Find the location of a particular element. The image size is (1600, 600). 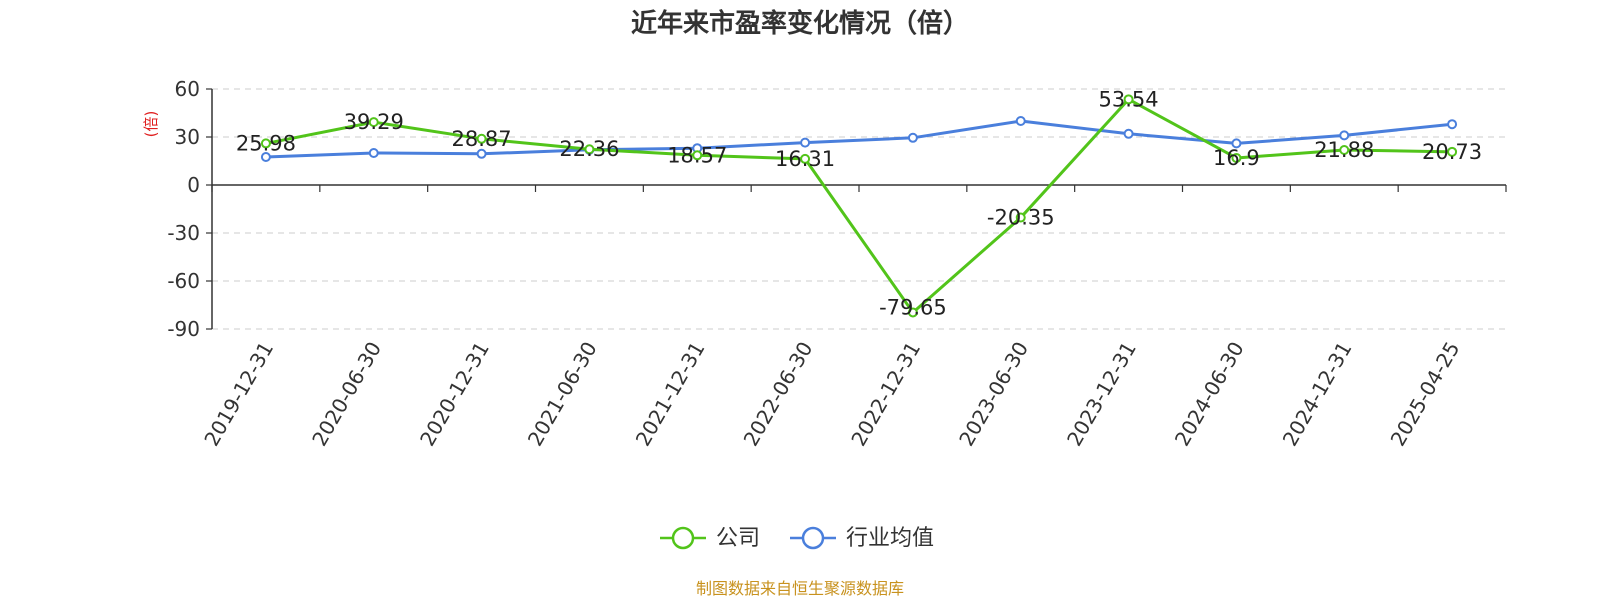

data-label: -20.35 is located at coordinates (1021, 218).